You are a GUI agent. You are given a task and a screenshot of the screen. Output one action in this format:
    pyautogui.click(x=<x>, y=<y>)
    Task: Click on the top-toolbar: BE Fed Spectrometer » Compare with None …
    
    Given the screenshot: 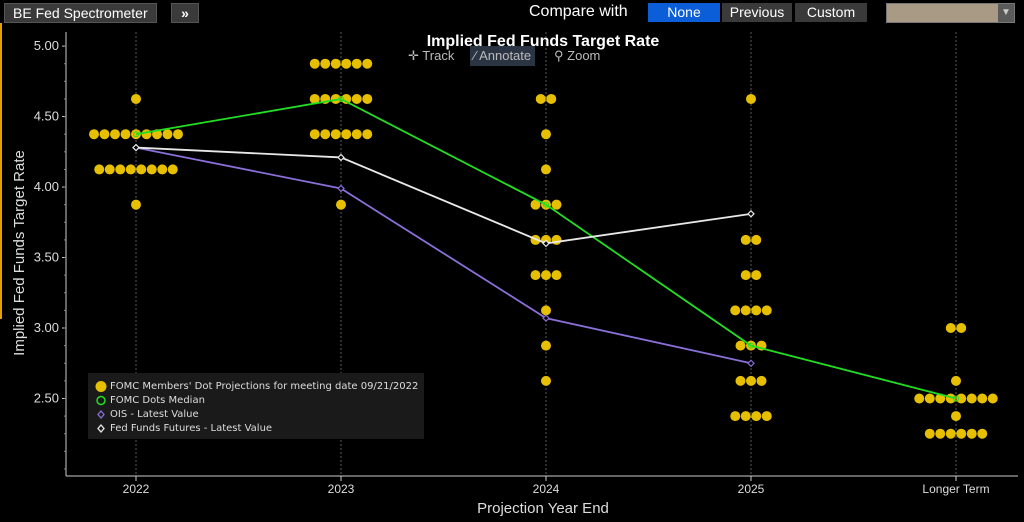 What is the action you would take?
    pyautogui.click(x=512, y=12)
    